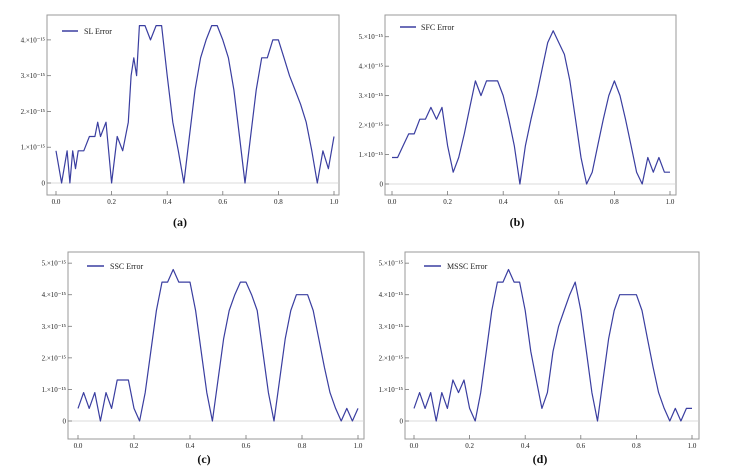 This screenshot has width=756, height=467. Describe the element at coordinates (437, 27) in the screenshot. I see `legend-label: SFC Error` at that location.